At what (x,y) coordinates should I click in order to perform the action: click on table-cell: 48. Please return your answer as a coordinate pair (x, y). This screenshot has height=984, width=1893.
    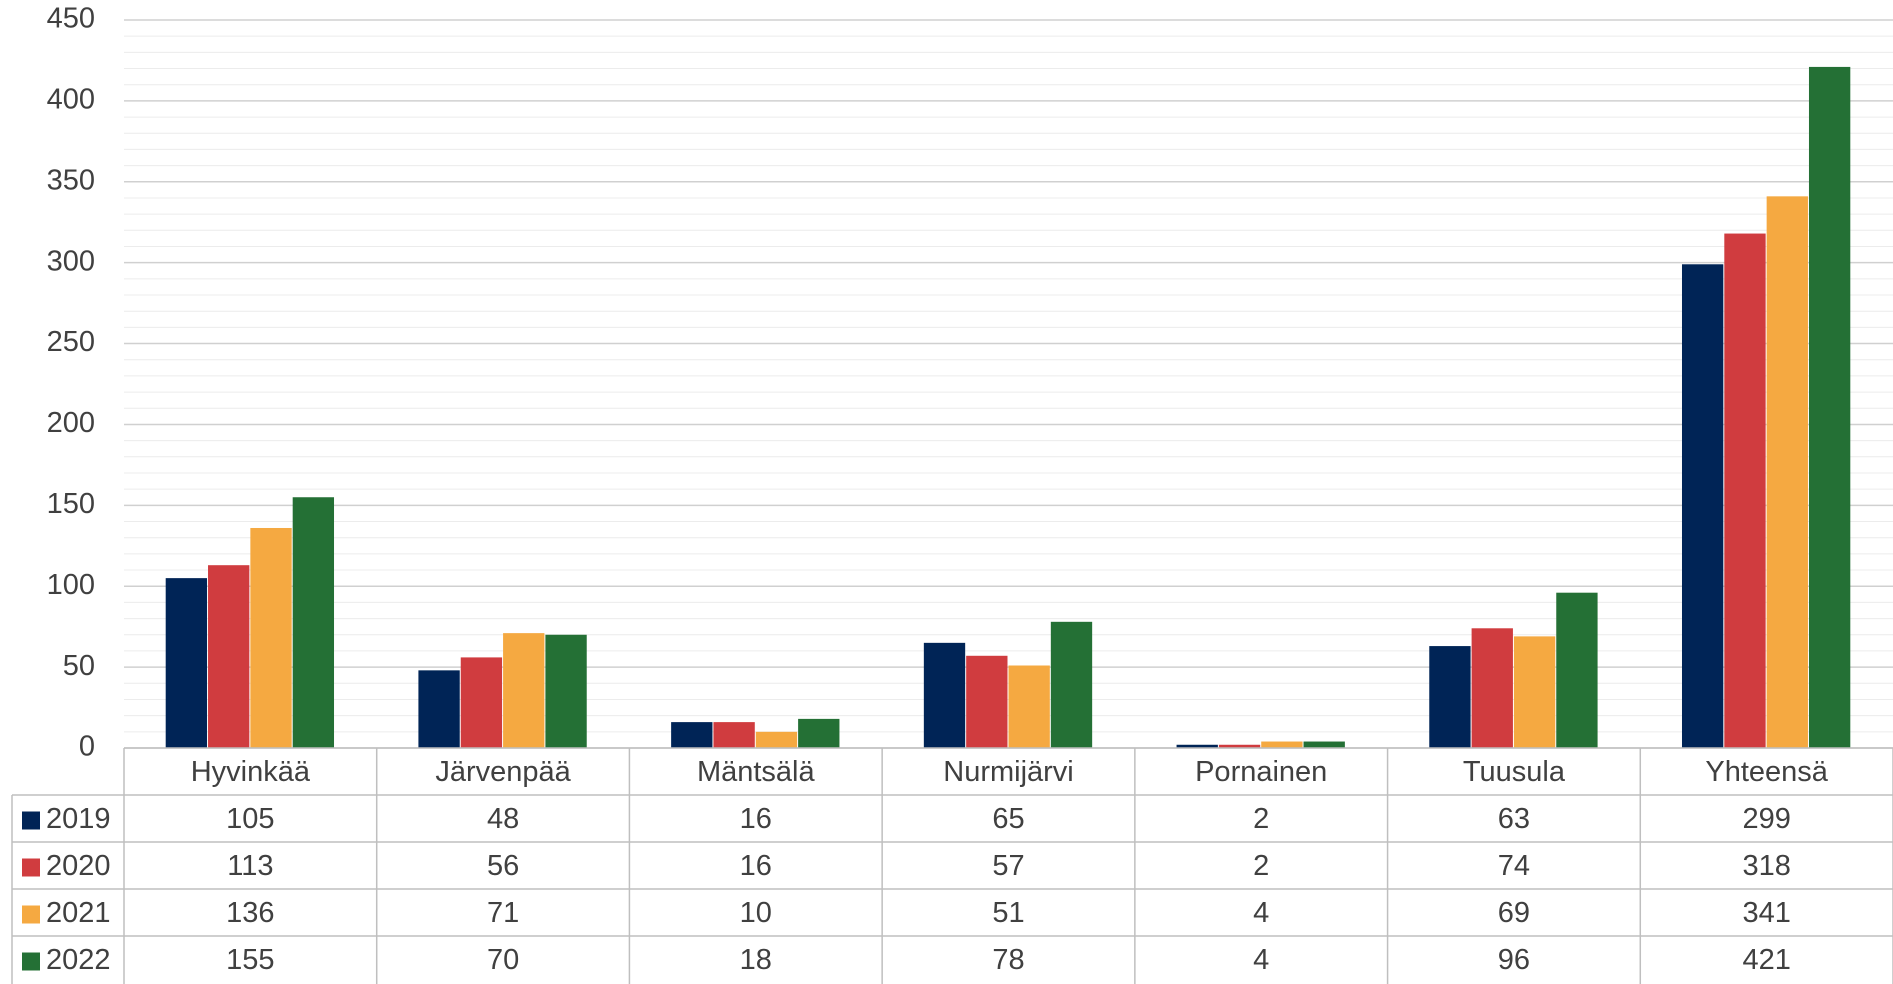
    Looking at the image, I should click on (503, 819).